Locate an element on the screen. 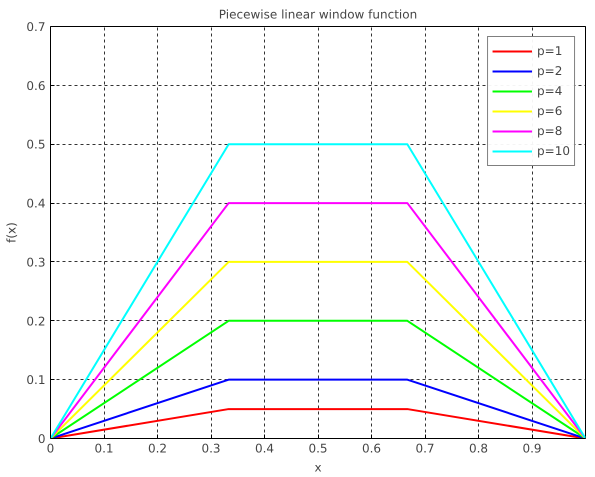 The height and width of the screenshot is (477, 595). y-tick-label: 0.7 is located at coordinates (36, 27).